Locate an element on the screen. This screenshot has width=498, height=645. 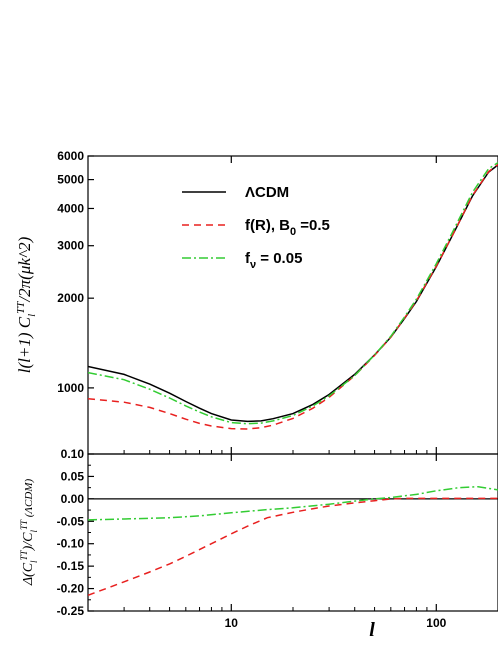
bottom-series-group is located at coordinates (293, 541).